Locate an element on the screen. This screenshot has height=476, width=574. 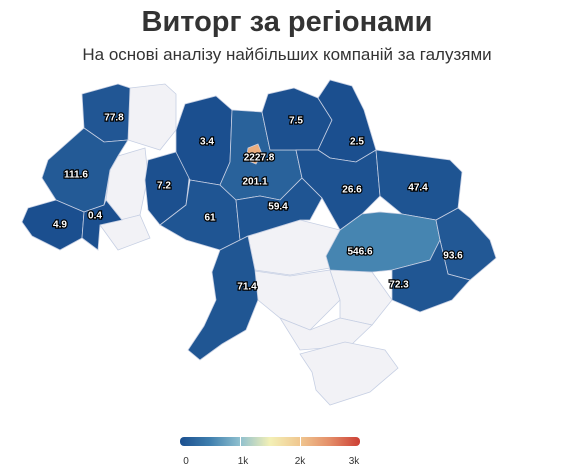
region-lviv is located at coordinates (85, 170).